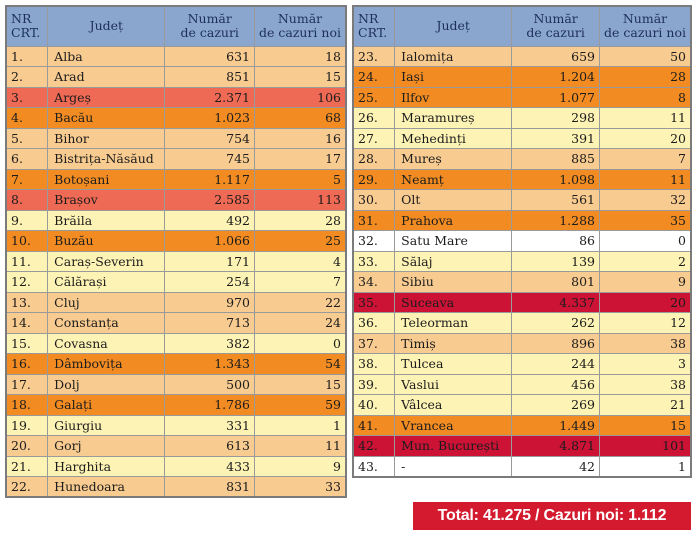 The width and height of the screenshot is (700, 533). I want to click on table-row: 10. Buzău 1.066 25, so click(176, 241).